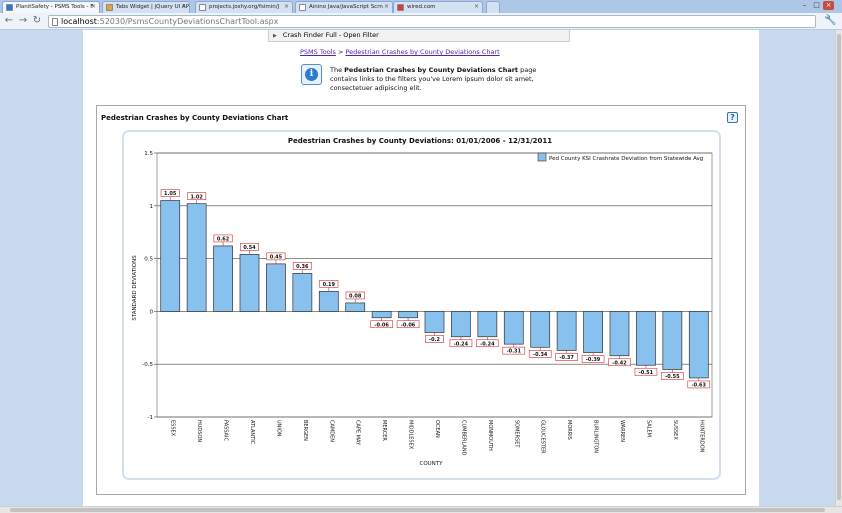  Describe the element at coordinates (249, 283) in the screenshot. I see `bar-atlantic` at that location.